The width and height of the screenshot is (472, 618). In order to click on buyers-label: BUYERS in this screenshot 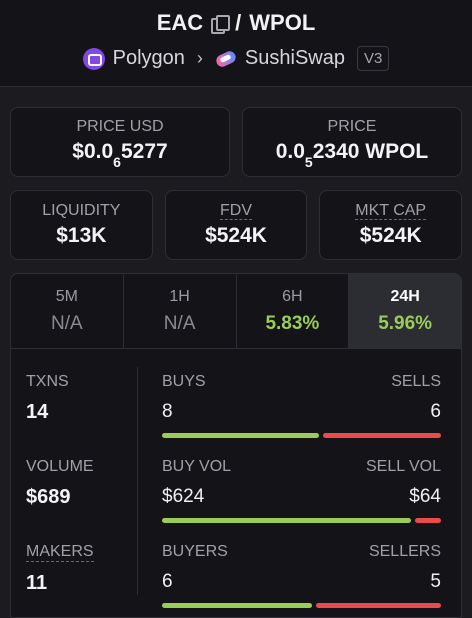, I will do `click(195, 551)`.